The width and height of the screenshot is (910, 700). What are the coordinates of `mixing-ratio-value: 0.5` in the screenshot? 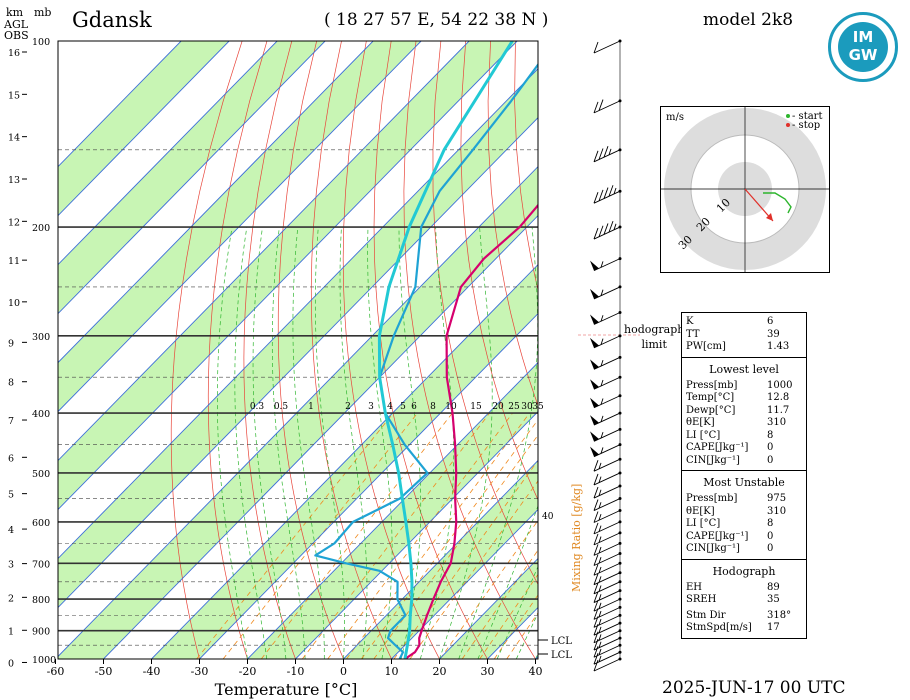 It's located at (281, 407).